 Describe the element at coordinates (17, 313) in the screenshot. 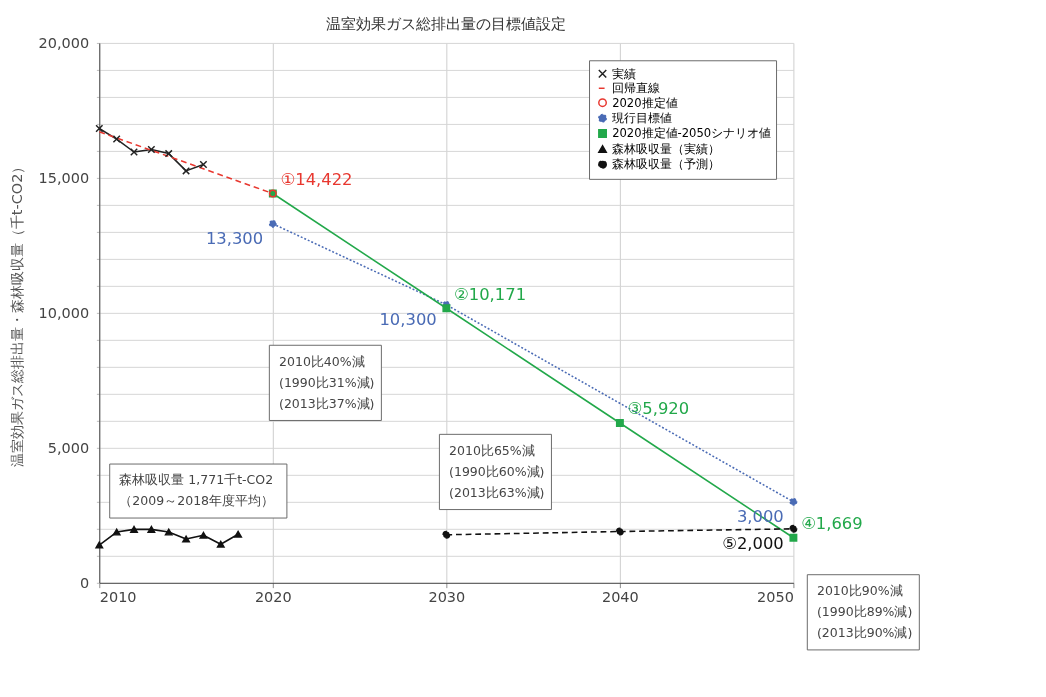

I see `y-axis-title: 温室効果ガス総排出量・森林吸収量（千t-CO2）` at that location.